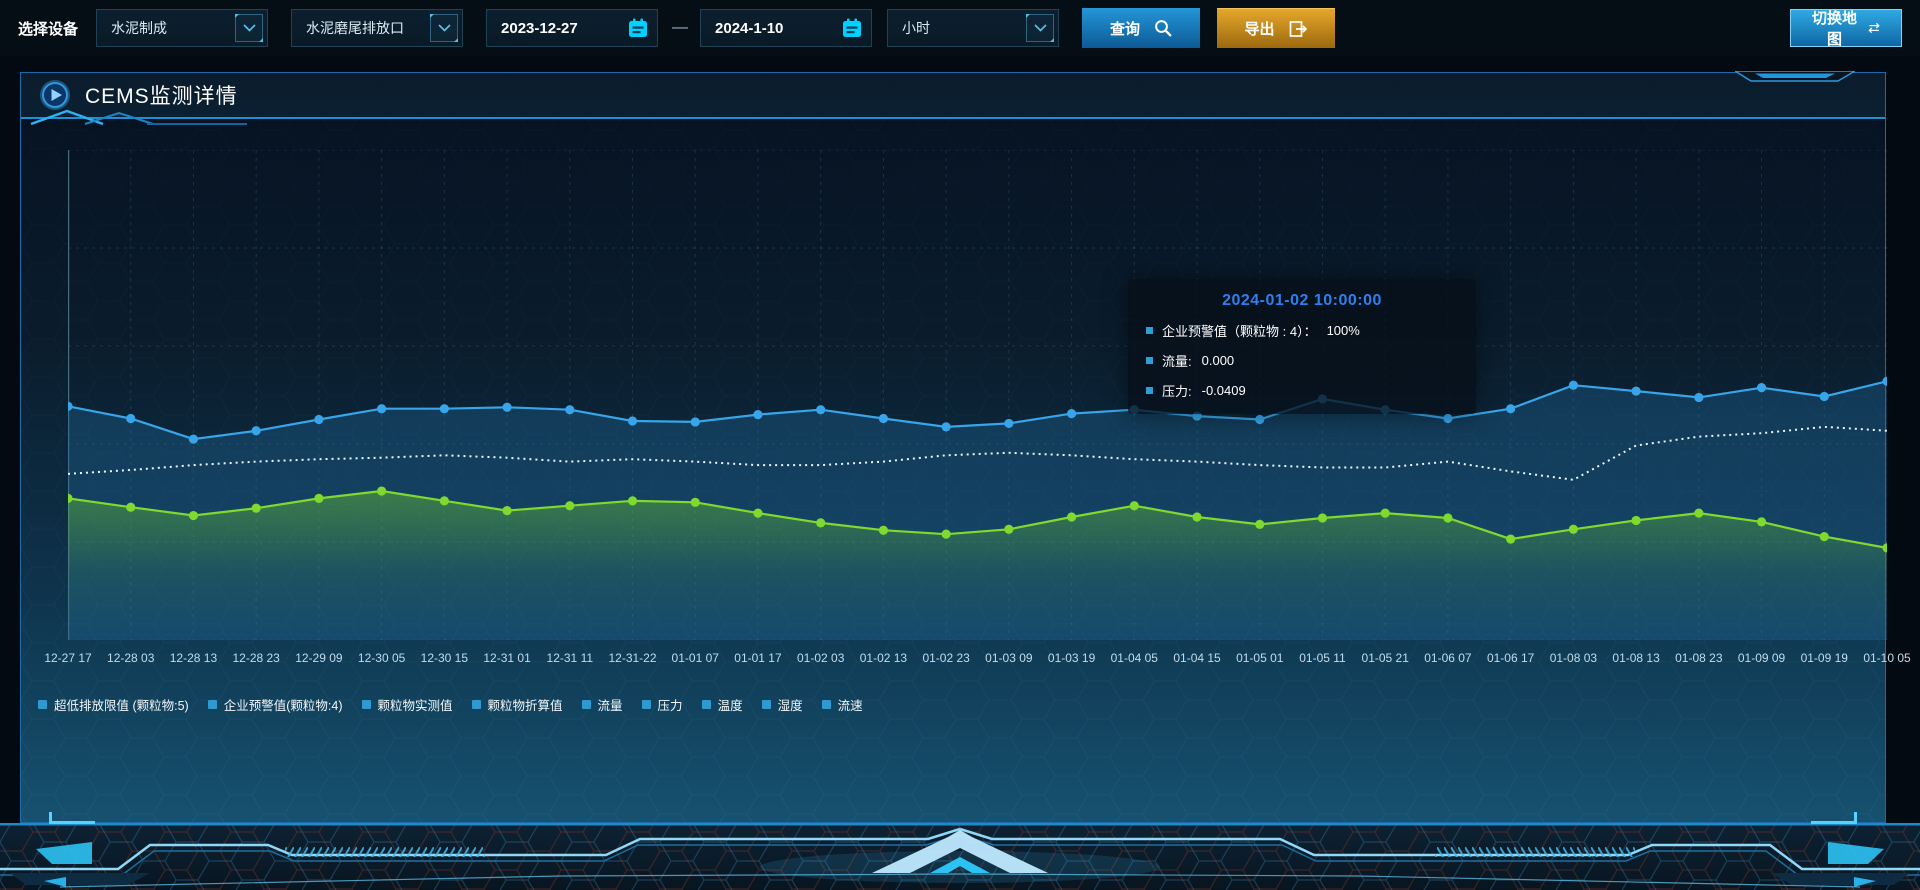  What do you see at coordinates (355, 28) in the screenshot?
I see `outlet-select-value: 水泥磨尾排放口` at bounding box center [355, 28].